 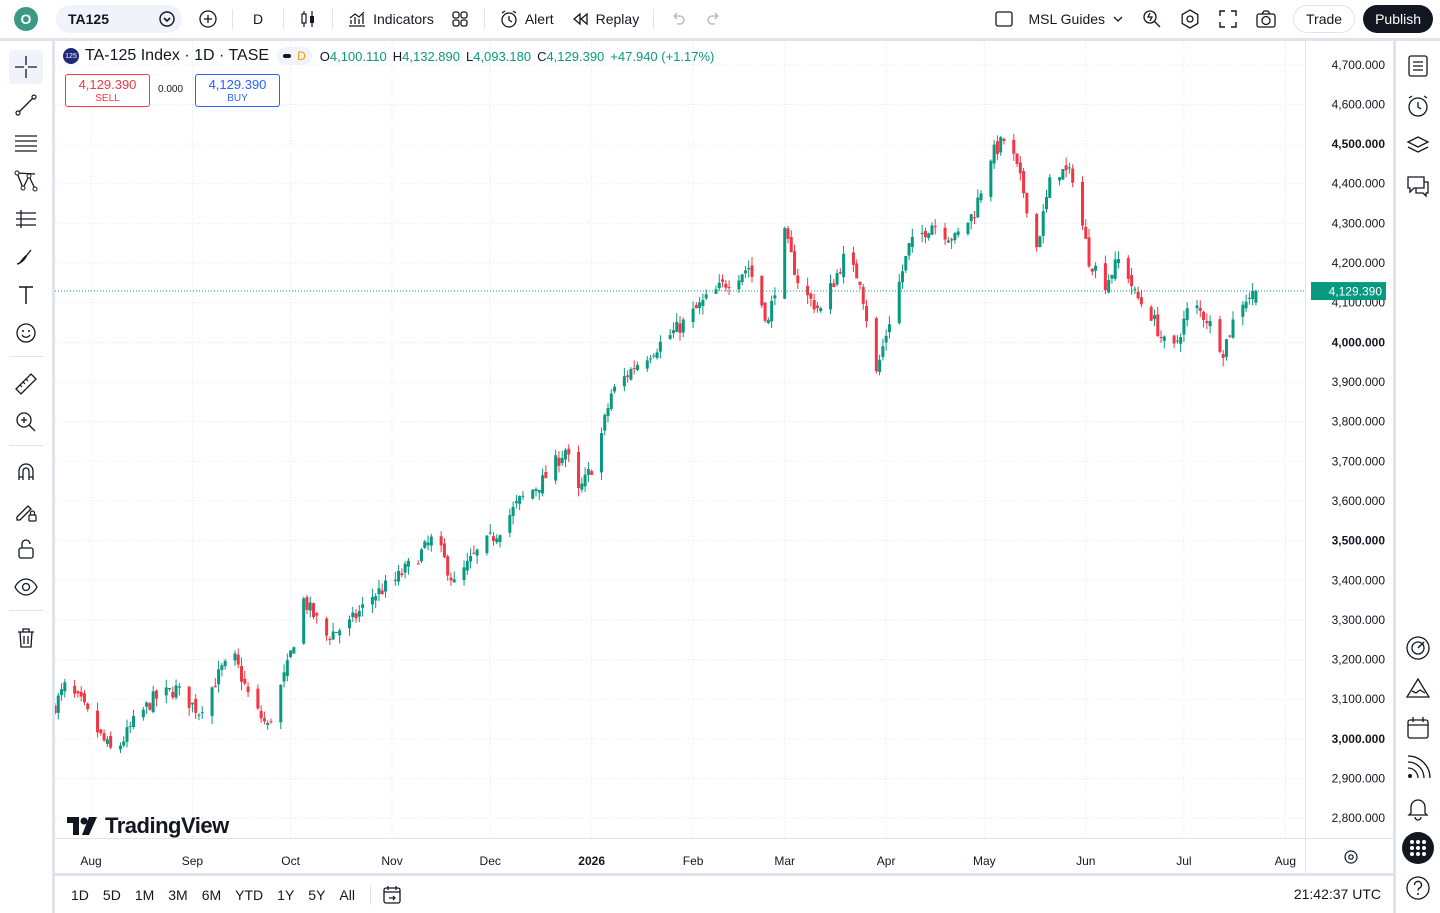 What do you see at coordinates (107, 90) in the screenshot?
I see `sell-button: 4,129.390 SELL` at bounding box center [107, 90].